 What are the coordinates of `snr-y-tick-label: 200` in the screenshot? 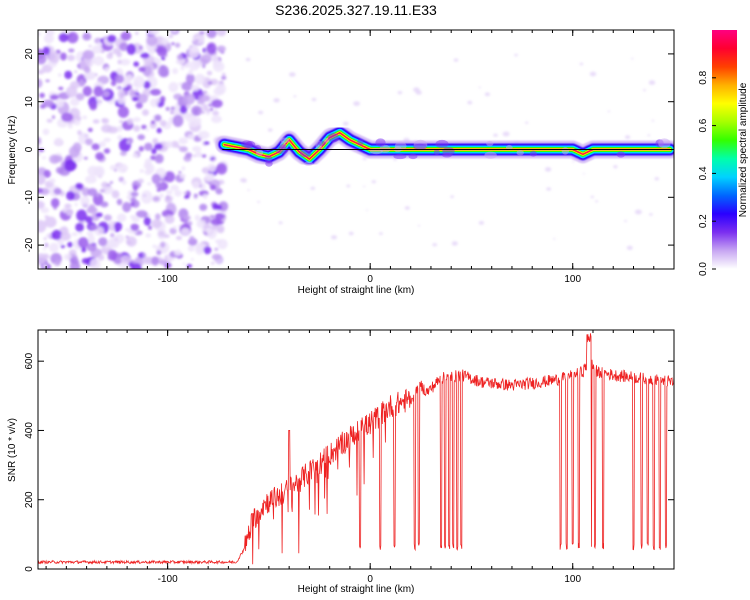 It's located at (29, 499).